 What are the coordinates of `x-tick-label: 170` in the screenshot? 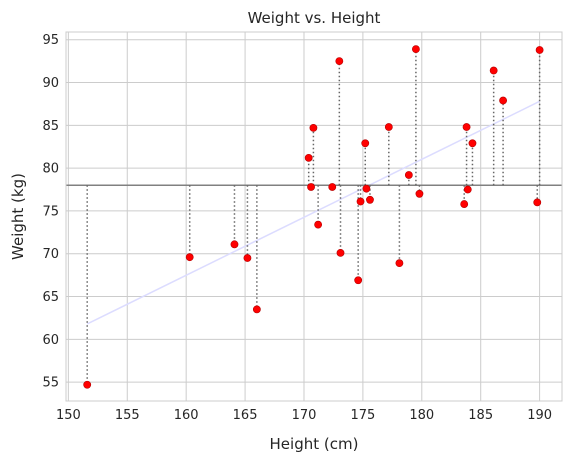 It's located at (304, 415).